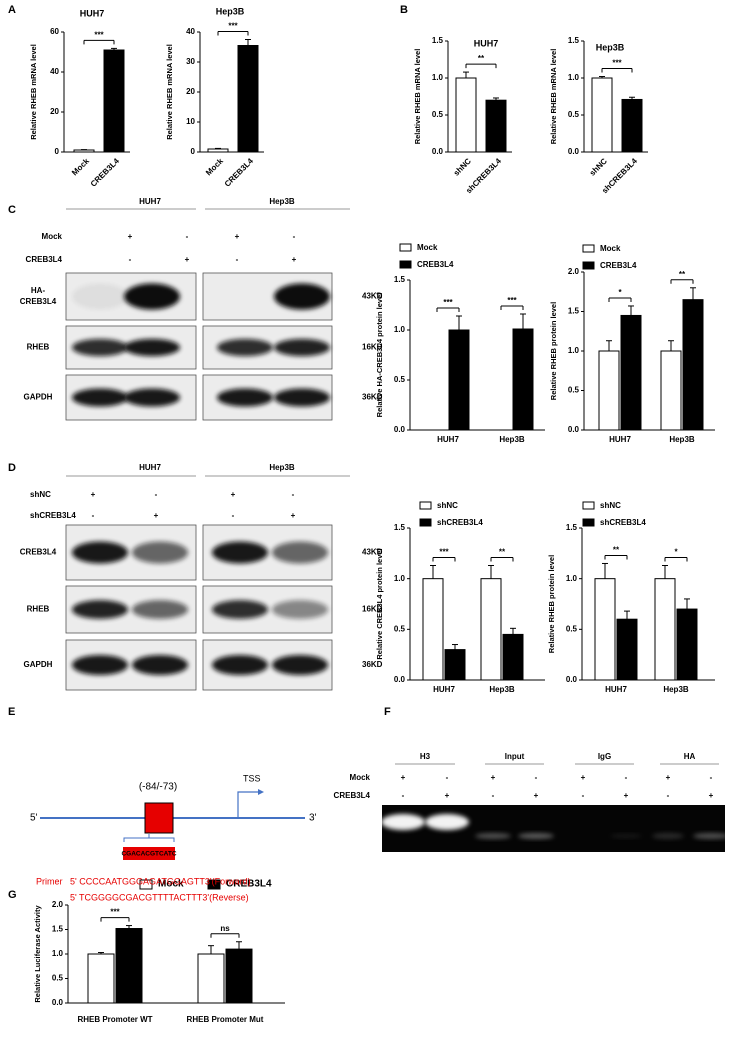 The image size is (732, 1039). Describe the element at coordinates (58, 904) in the screenshot. I see `y-tick-label: 2.0` at that location.